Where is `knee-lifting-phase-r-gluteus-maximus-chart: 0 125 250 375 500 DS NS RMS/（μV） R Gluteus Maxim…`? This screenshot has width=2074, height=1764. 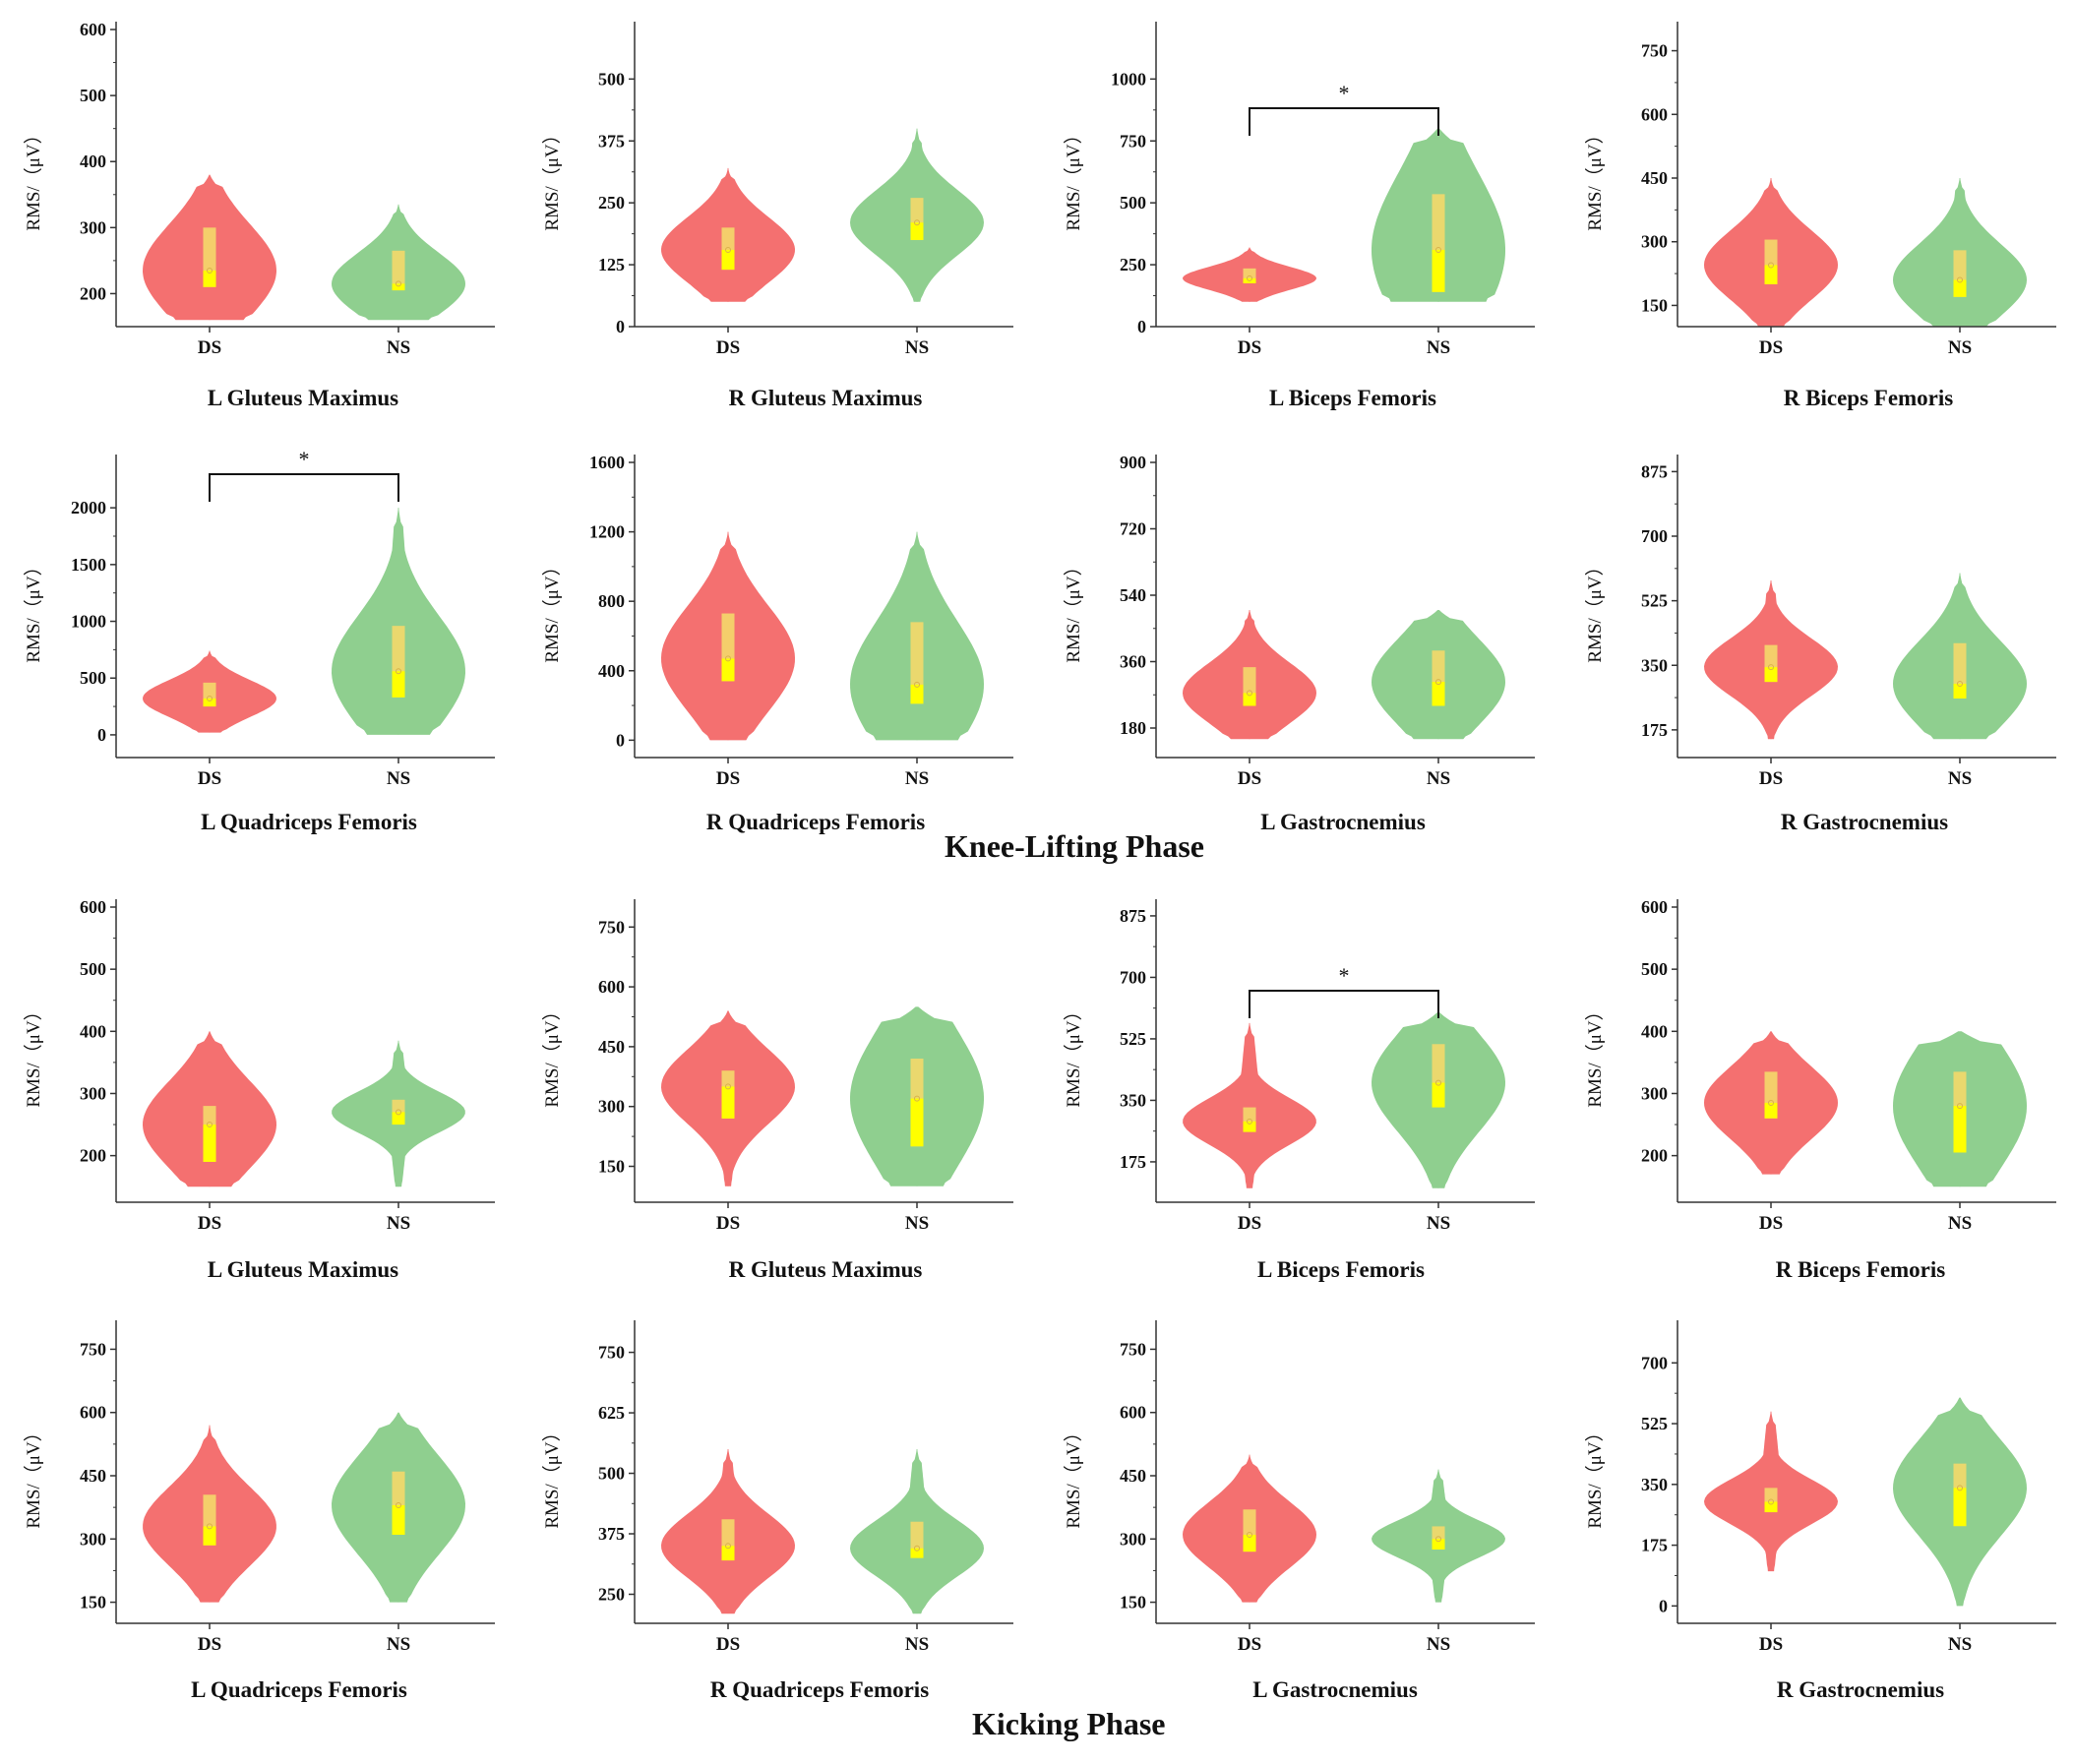
knee-lifting-phase-r-gluteus-maximus-chart: 0 125 250 375 500 DS NS RMS/（μV） R Gluteus Maxim… is located at coordinates (777, 216).